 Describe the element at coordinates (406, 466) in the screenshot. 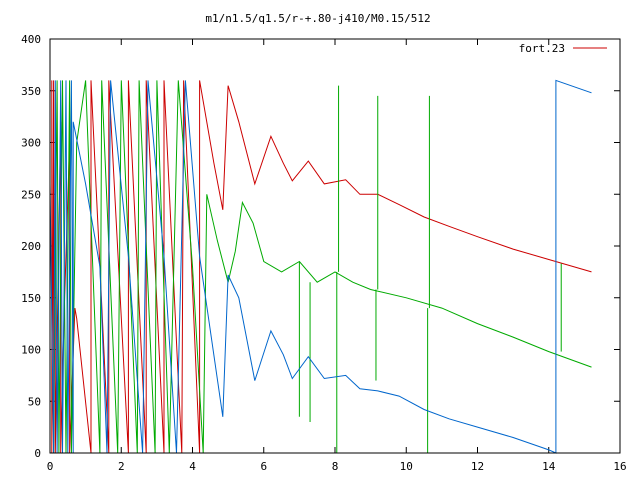

I see `x-tick-label: 10` at that location.